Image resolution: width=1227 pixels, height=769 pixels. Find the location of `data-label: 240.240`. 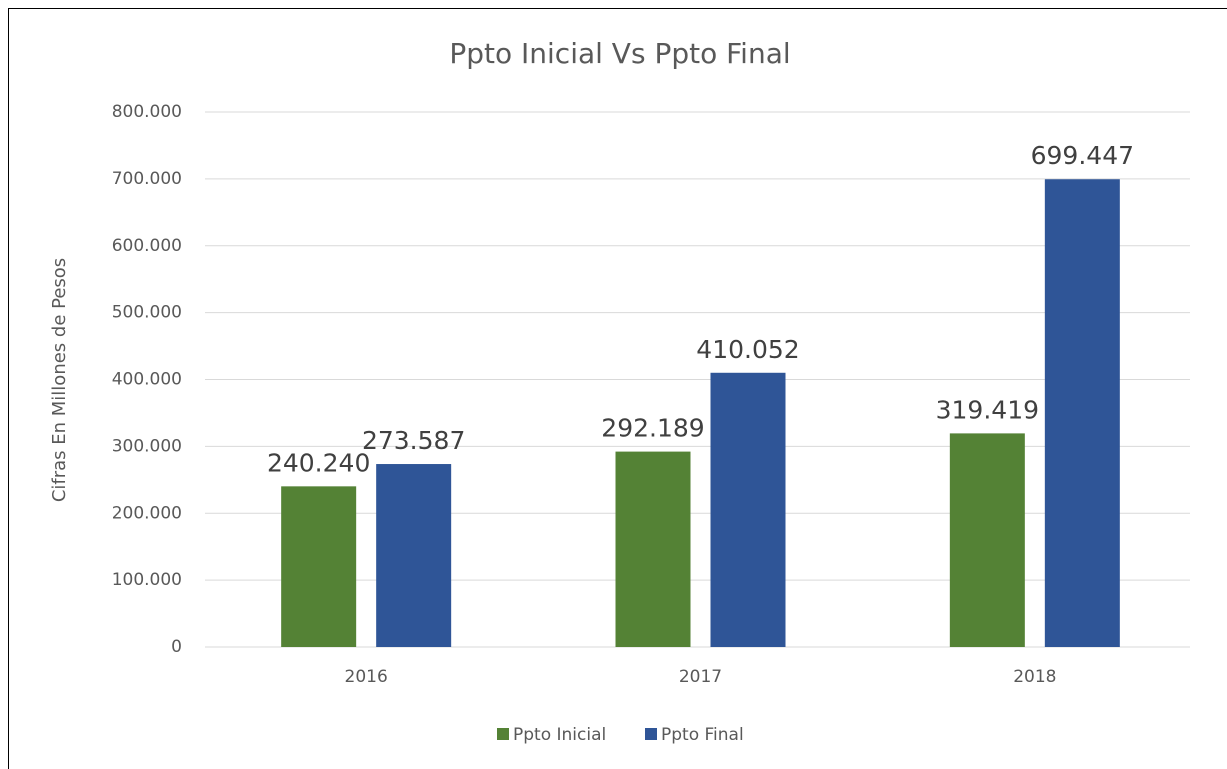

data-label: 240.240 is located at coordinates (318, 462).